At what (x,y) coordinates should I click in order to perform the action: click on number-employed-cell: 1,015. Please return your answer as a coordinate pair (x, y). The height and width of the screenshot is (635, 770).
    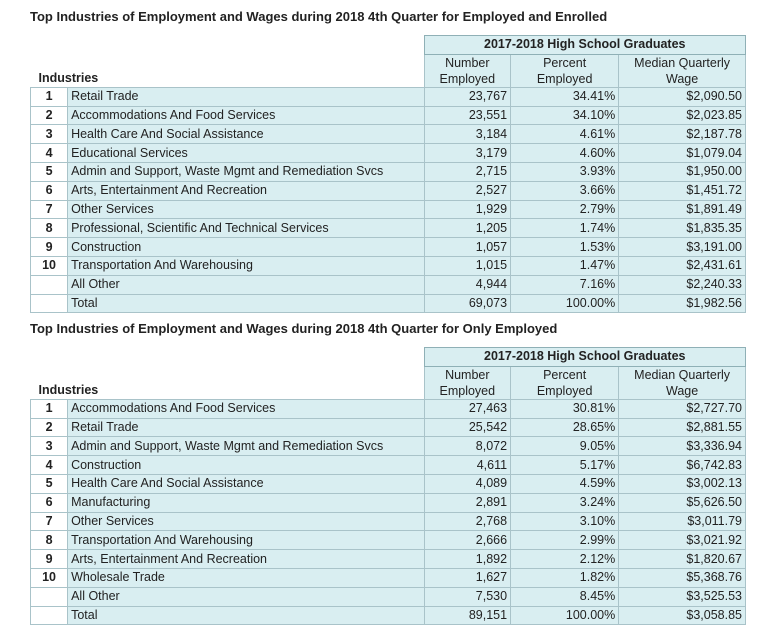
    Looking at the image, I should click on (467, 265).